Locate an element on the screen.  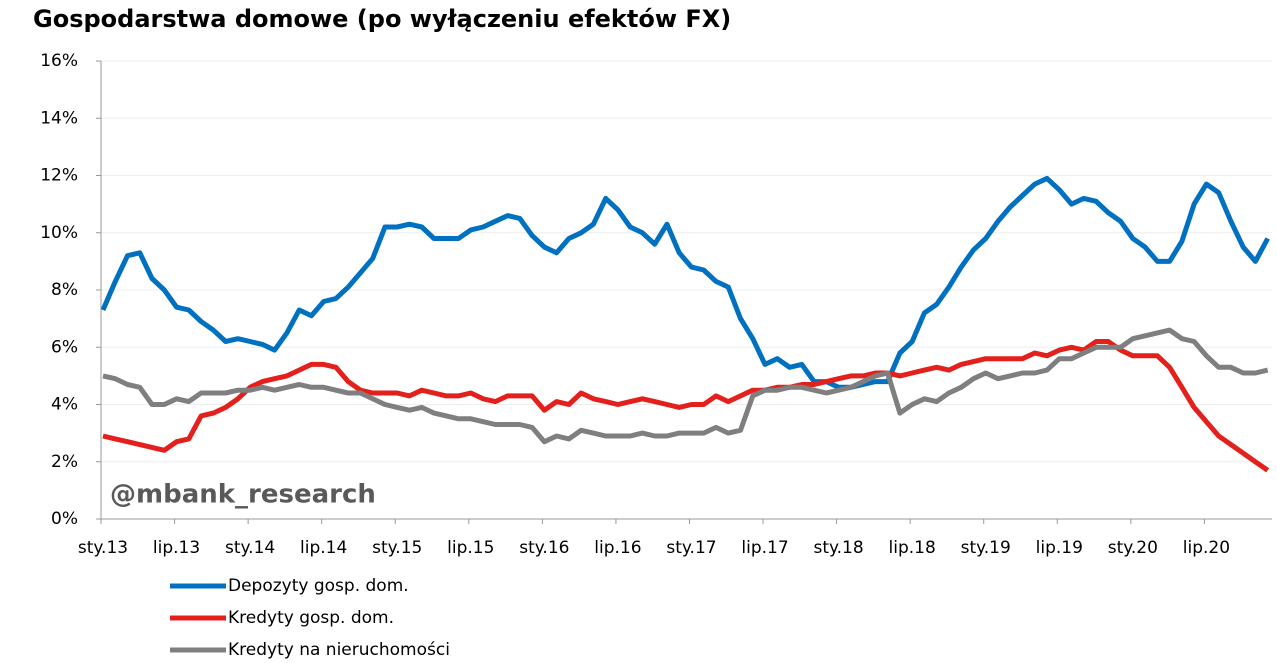
legend-label: Kredyty gosp. dom. is located at coordinates (311, 618).